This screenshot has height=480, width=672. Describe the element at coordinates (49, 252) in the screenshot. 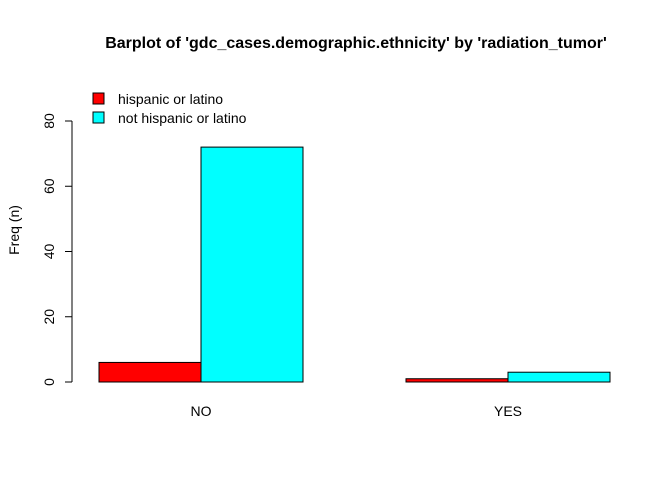

I see `y-tick-label: 40` at that location.